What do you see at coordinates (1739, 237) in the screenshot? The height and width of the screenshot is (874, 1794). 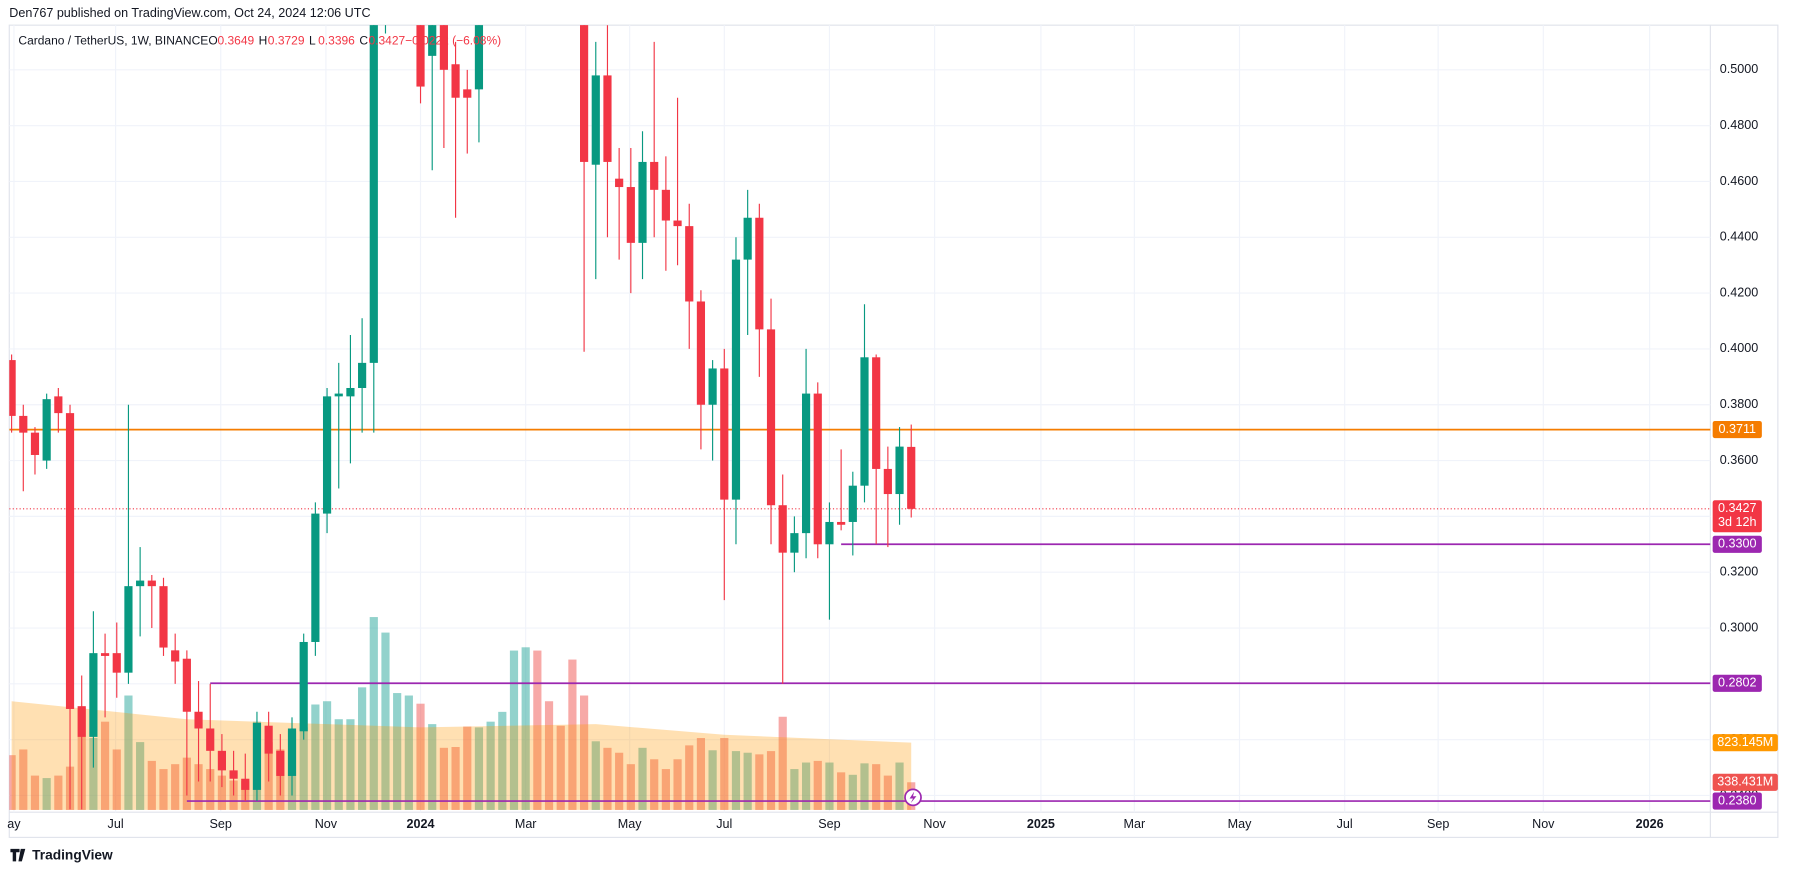 I see `y-tick-label: 0.4400` at bounding box center [1739, 237].